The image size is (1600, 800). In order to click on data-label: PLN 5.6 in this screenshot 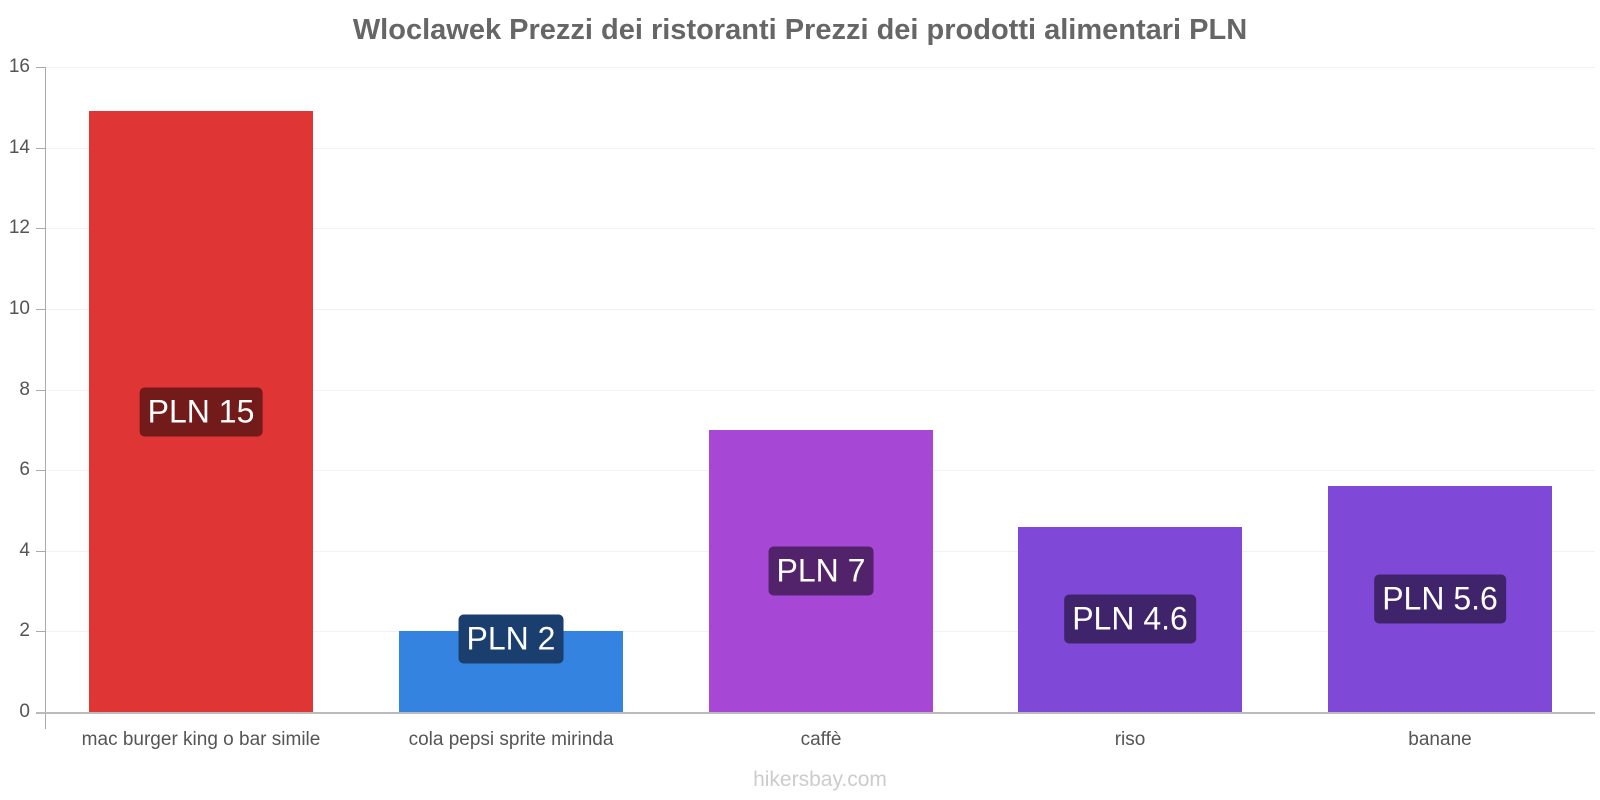, I will do `click(1440, 599)`.